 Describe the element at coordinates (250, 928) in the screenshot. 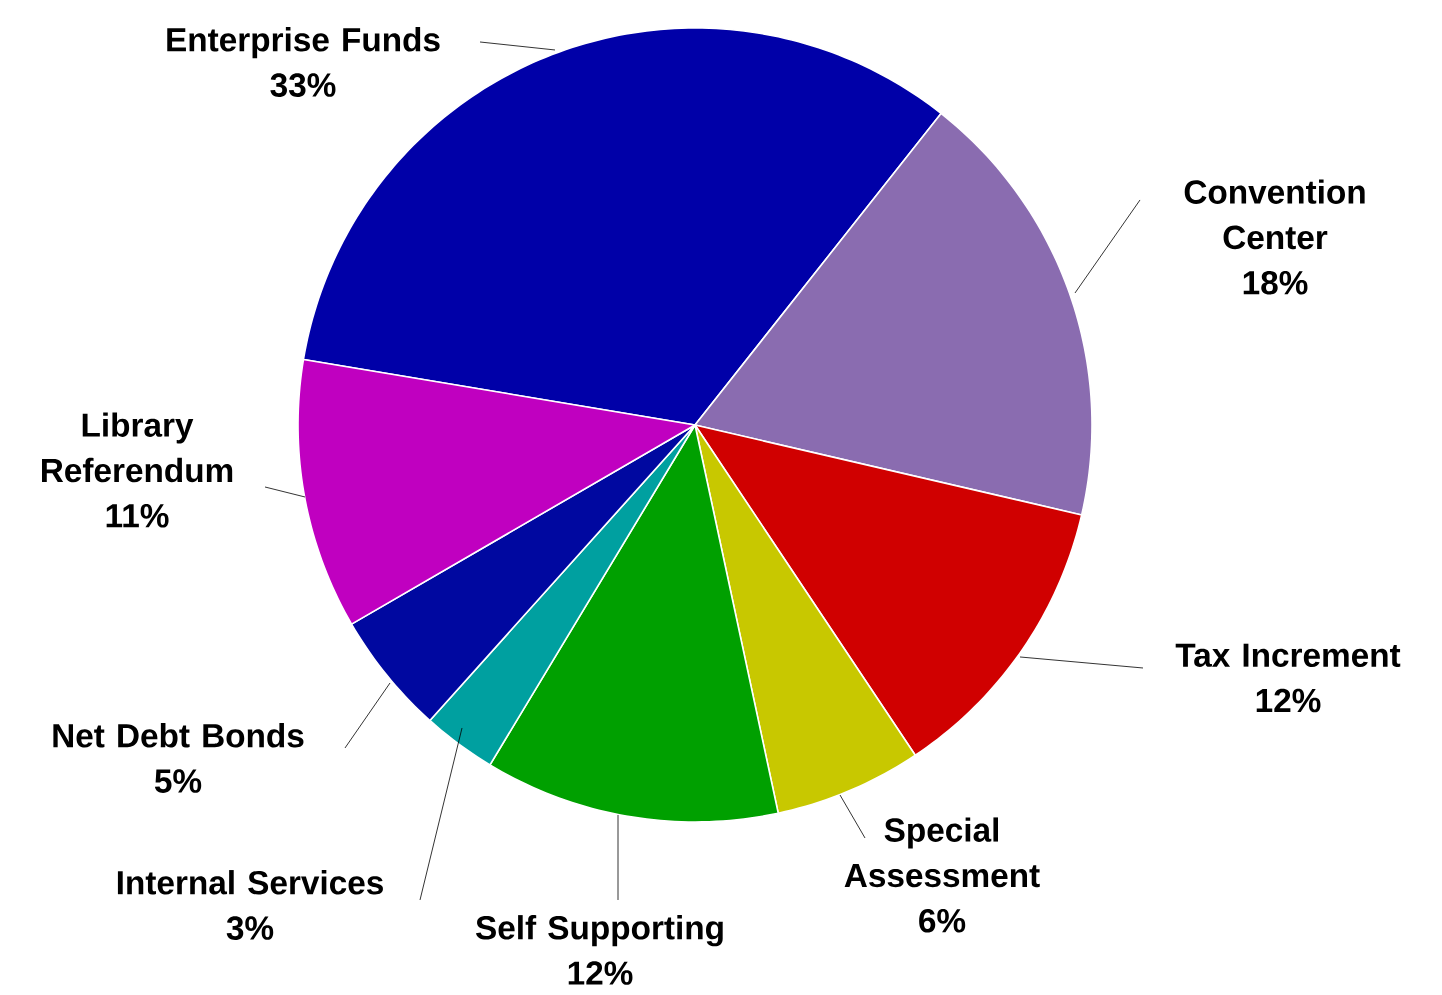

I see `data-label: 3%` at that location.